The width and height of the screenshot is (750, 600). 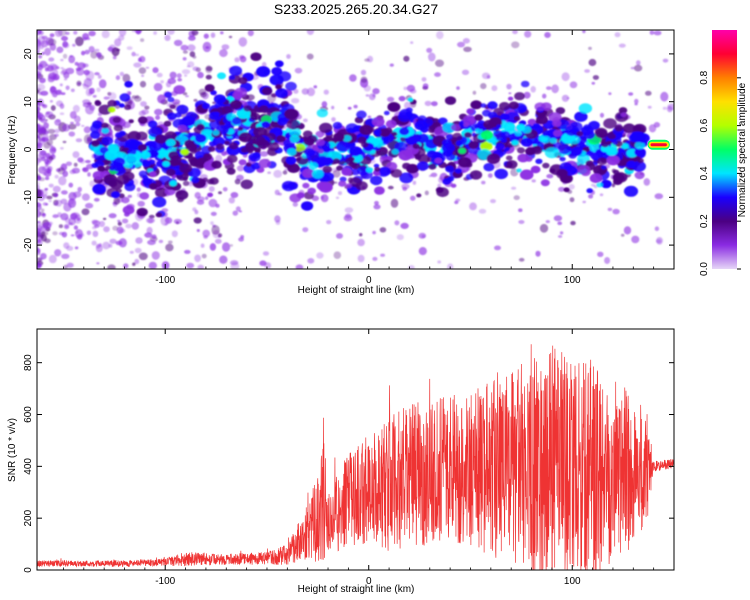 I want to click on colorbar-tick-label: 0.4, so click(x=704, y=173).